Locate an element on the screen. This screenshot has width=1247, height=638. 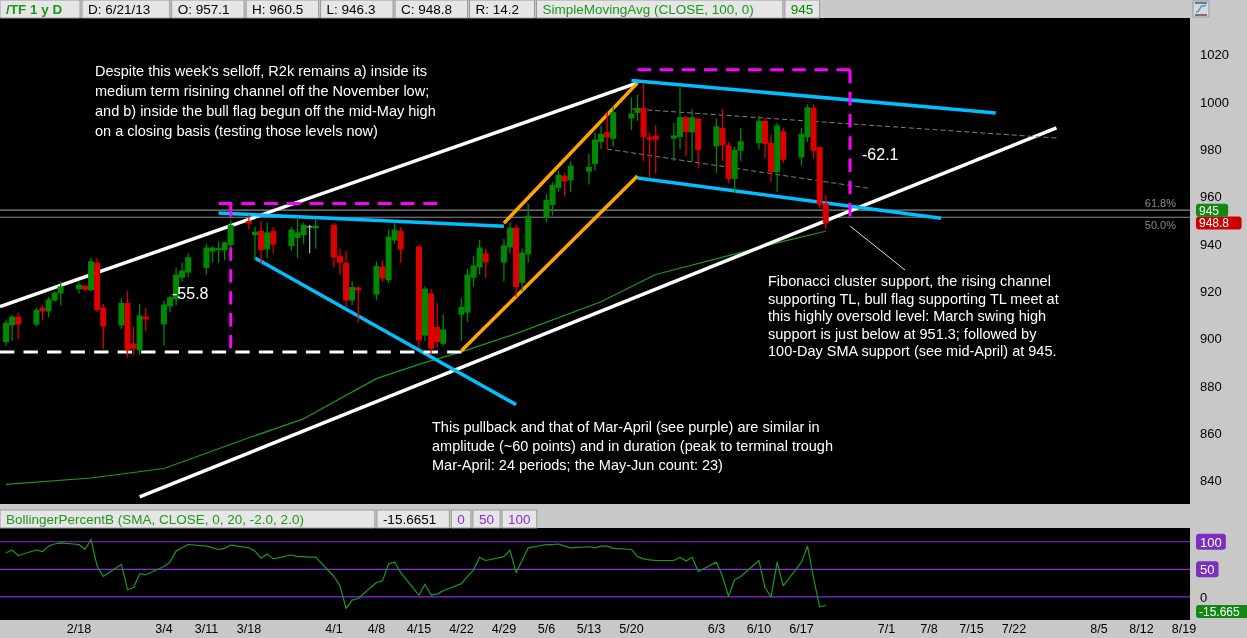
y-tick-label: 880 is located at coordinates (1211, 386).